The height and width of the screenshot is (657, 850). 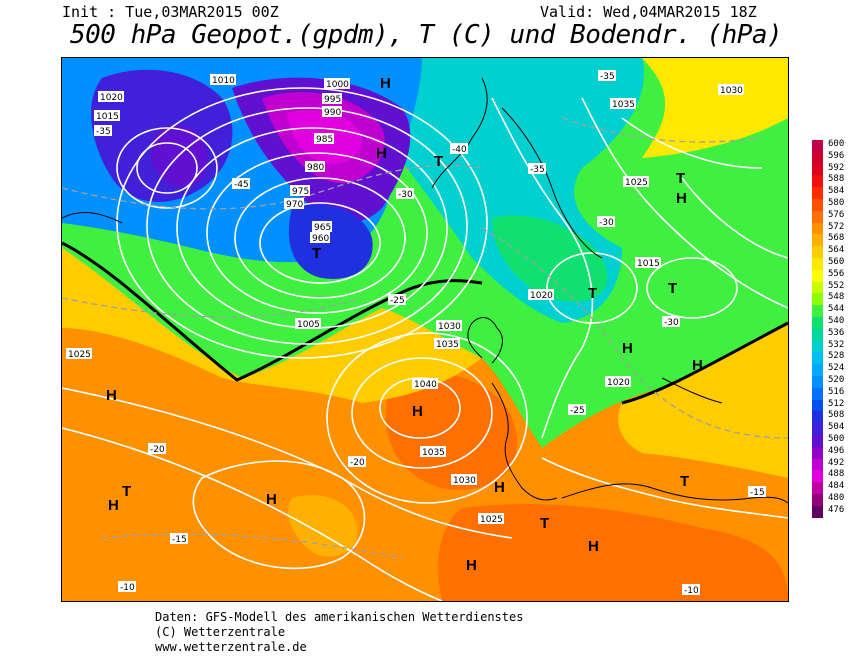 I want to click on isobar-label: 975, so click(x=300, y=192).